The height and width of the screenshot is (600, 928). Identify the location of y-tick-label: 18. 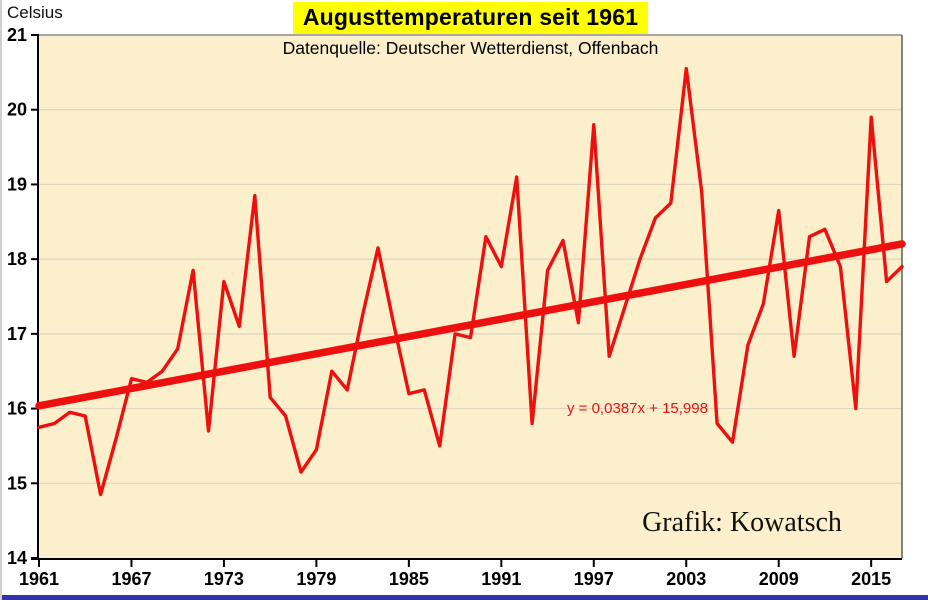
(17, 259).